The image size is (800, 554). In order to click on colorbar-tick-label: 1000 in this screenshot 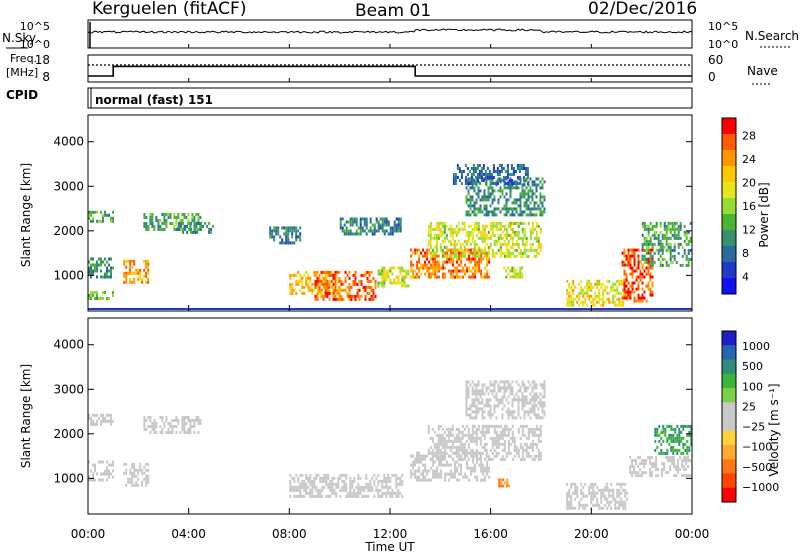, I will do `click(756, 346)`.